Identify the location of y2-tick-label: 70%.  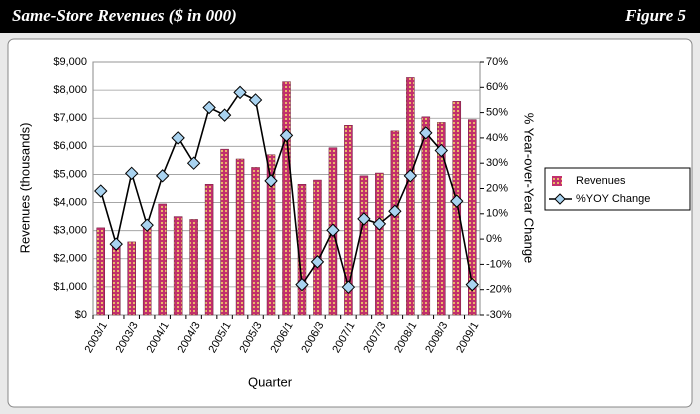
(497, 62).